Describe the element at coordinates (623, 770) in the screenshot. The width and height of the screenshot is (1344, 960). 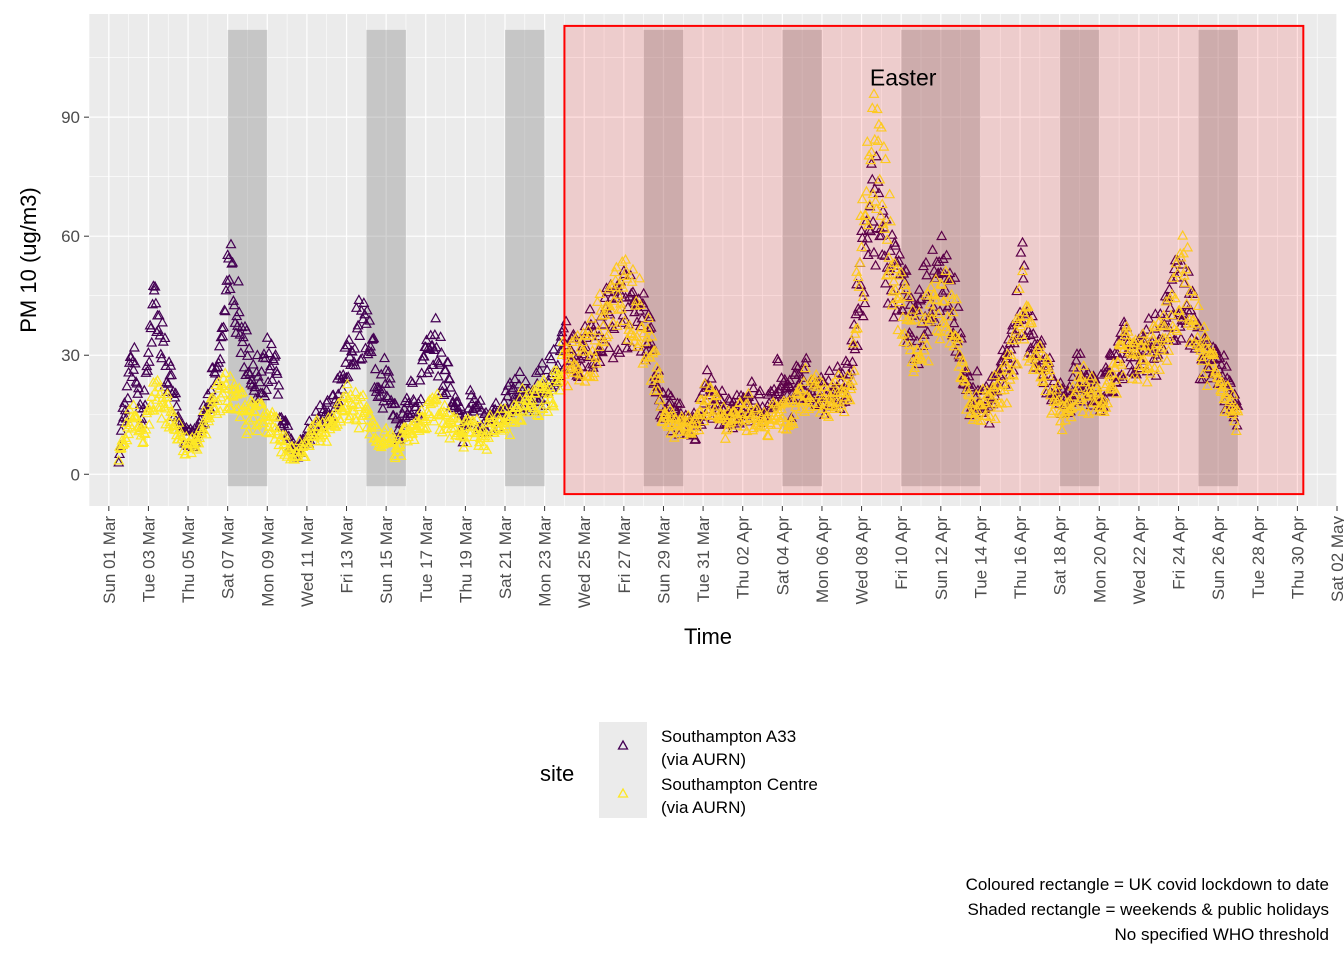
I see `legend-key-bg` at that location.